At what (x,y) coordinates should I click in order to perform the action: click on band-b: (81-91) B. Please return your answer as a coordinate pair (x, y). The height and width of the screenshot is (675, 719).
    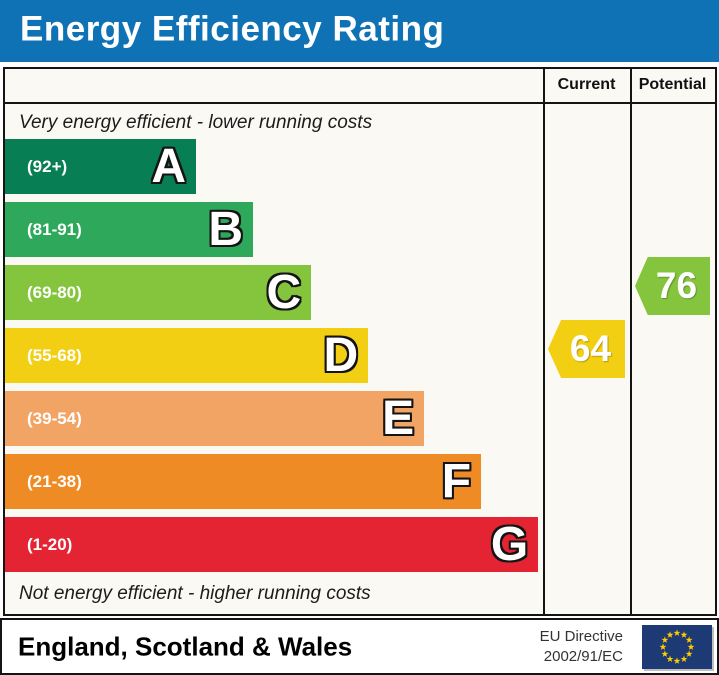
    Looking at the image, I should click on (129, 229).